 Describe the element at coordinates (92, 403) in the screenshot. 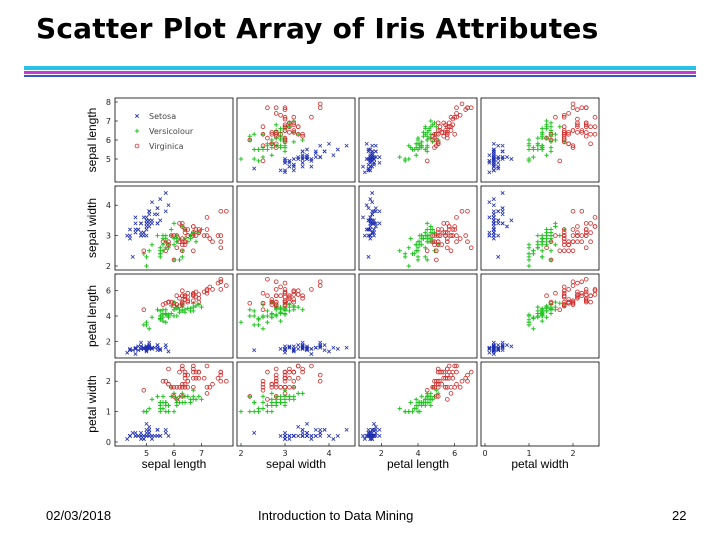

I see `y-axis-label: petal width` at that location.